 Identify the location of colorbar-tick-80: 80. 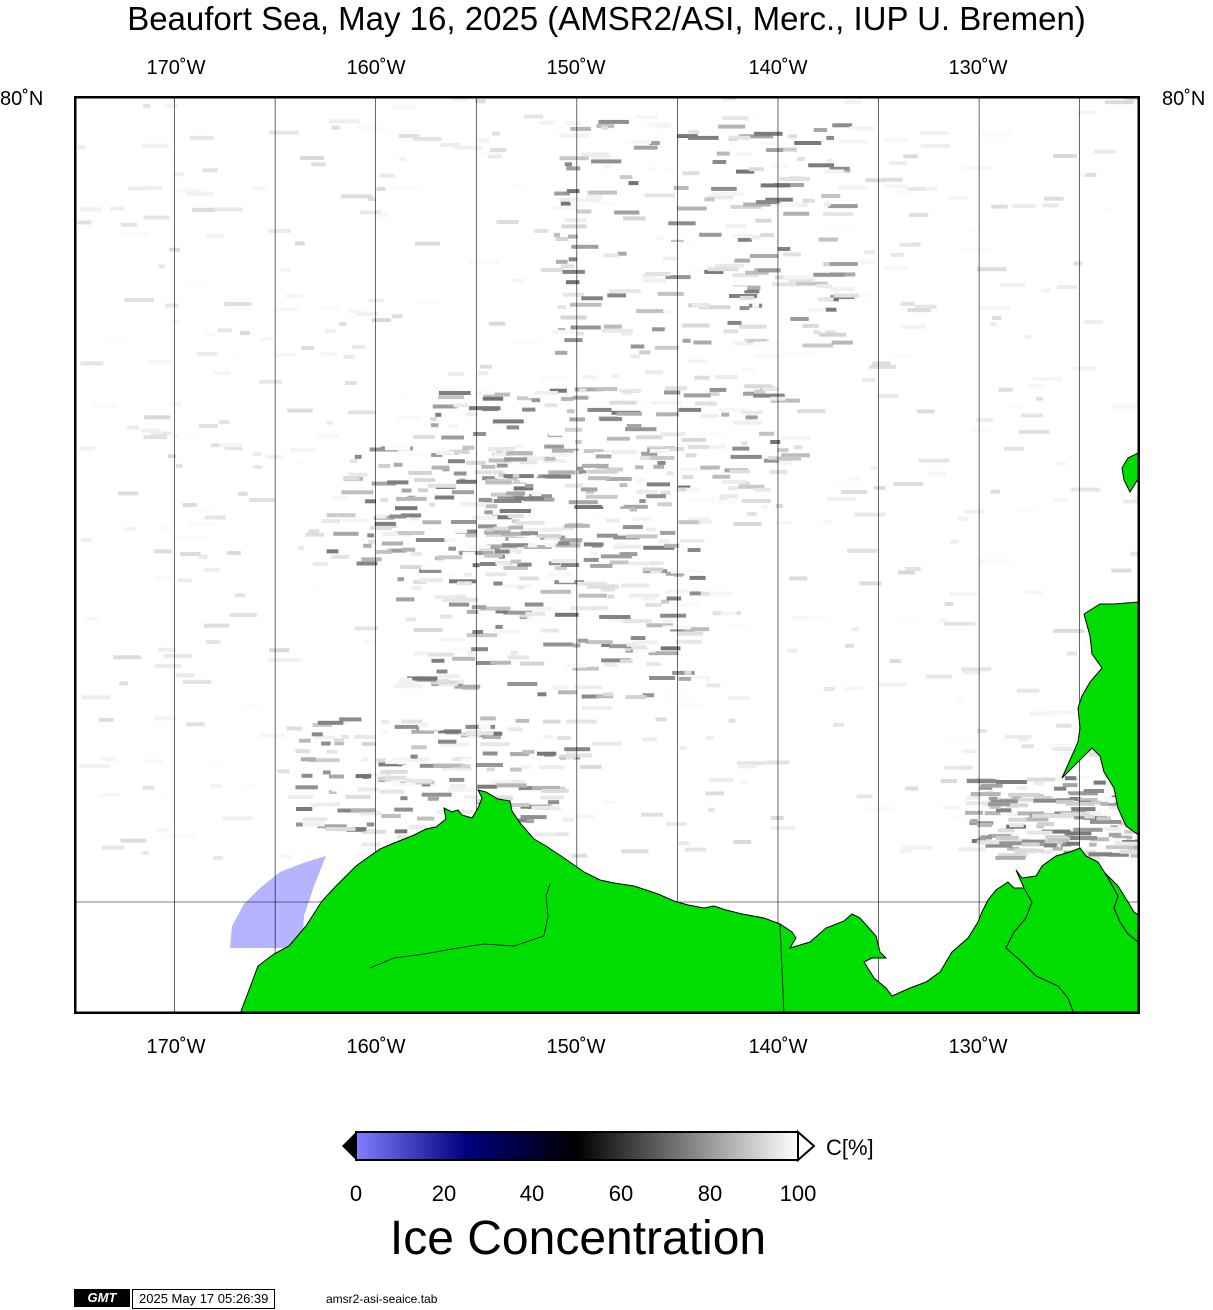
(710, 1193).